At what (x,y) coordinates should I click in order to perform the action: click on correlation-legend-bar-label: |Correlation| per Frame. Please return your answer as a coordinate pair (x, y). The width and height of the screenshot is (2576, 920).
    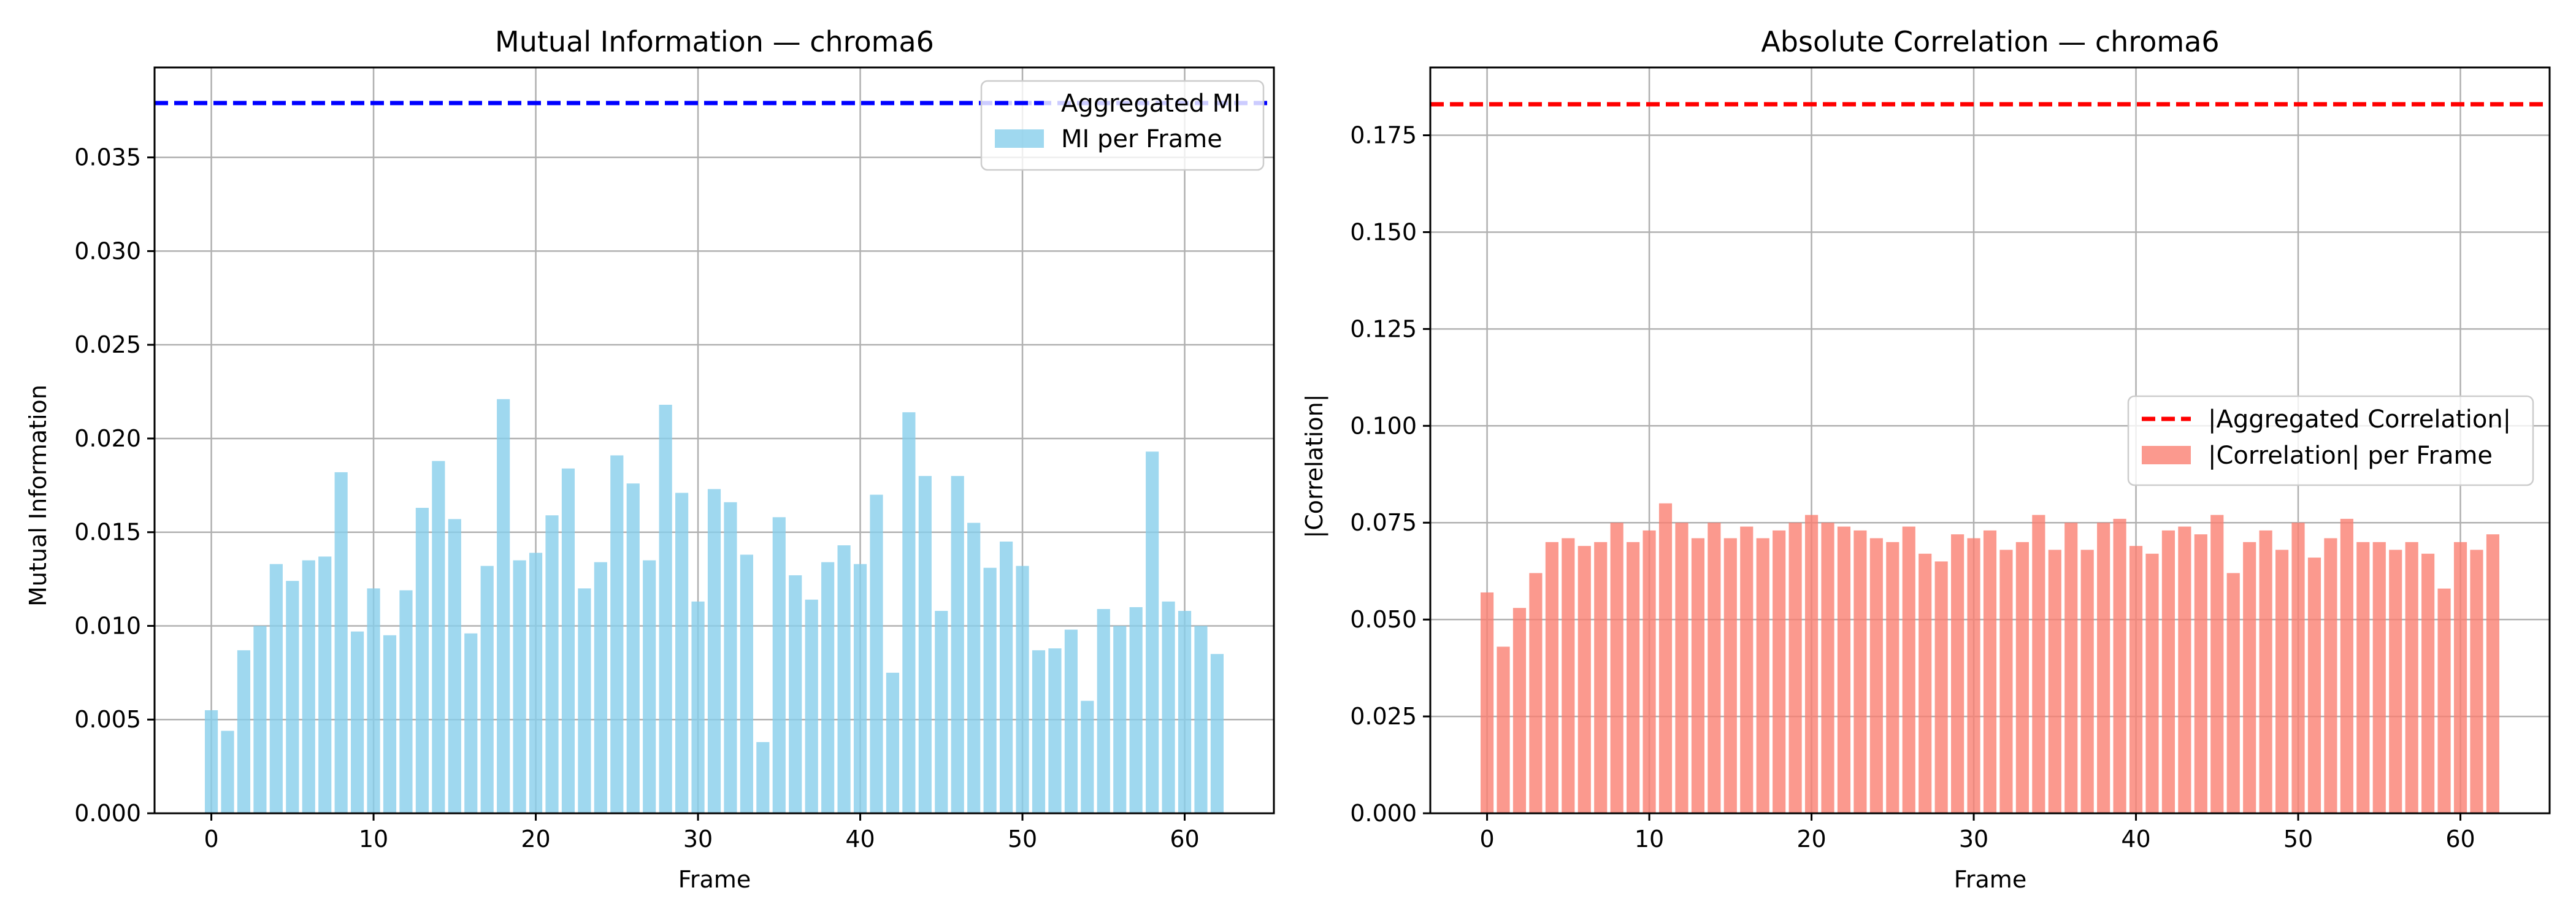
    Looking at the image, I should click on (2350, 456).